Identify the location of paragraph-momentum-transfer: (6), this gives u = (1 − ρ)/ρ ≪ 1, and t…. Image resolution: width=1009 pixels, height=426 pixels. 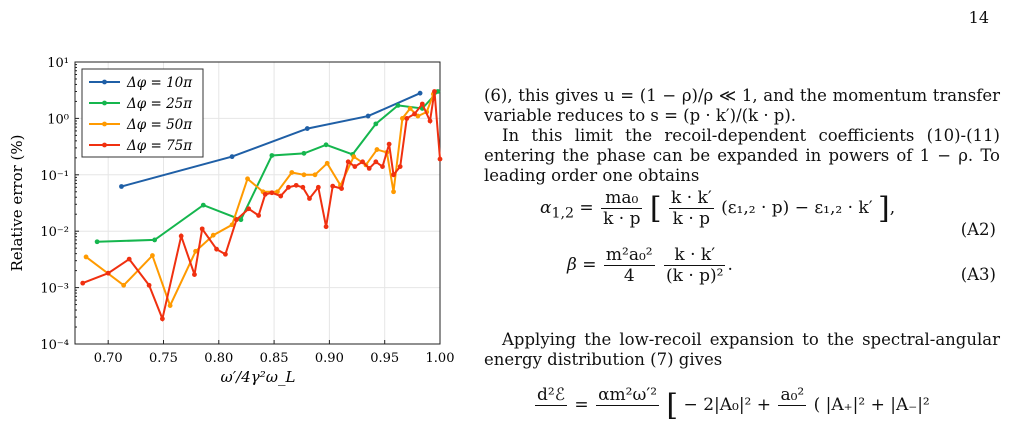
(742, 136).